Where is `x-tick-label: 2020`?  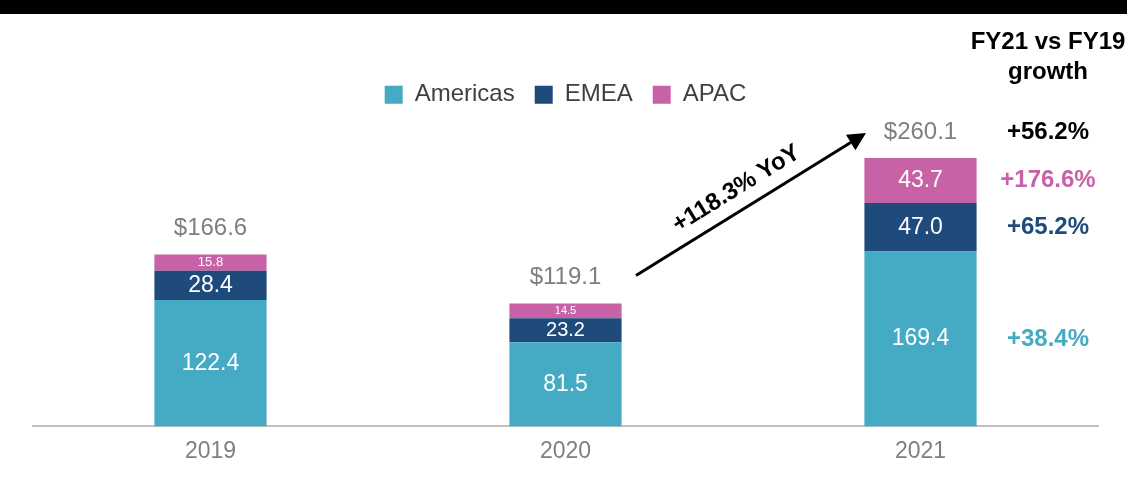 x-tick-label: 2020 is located at coordinates (565, 449).